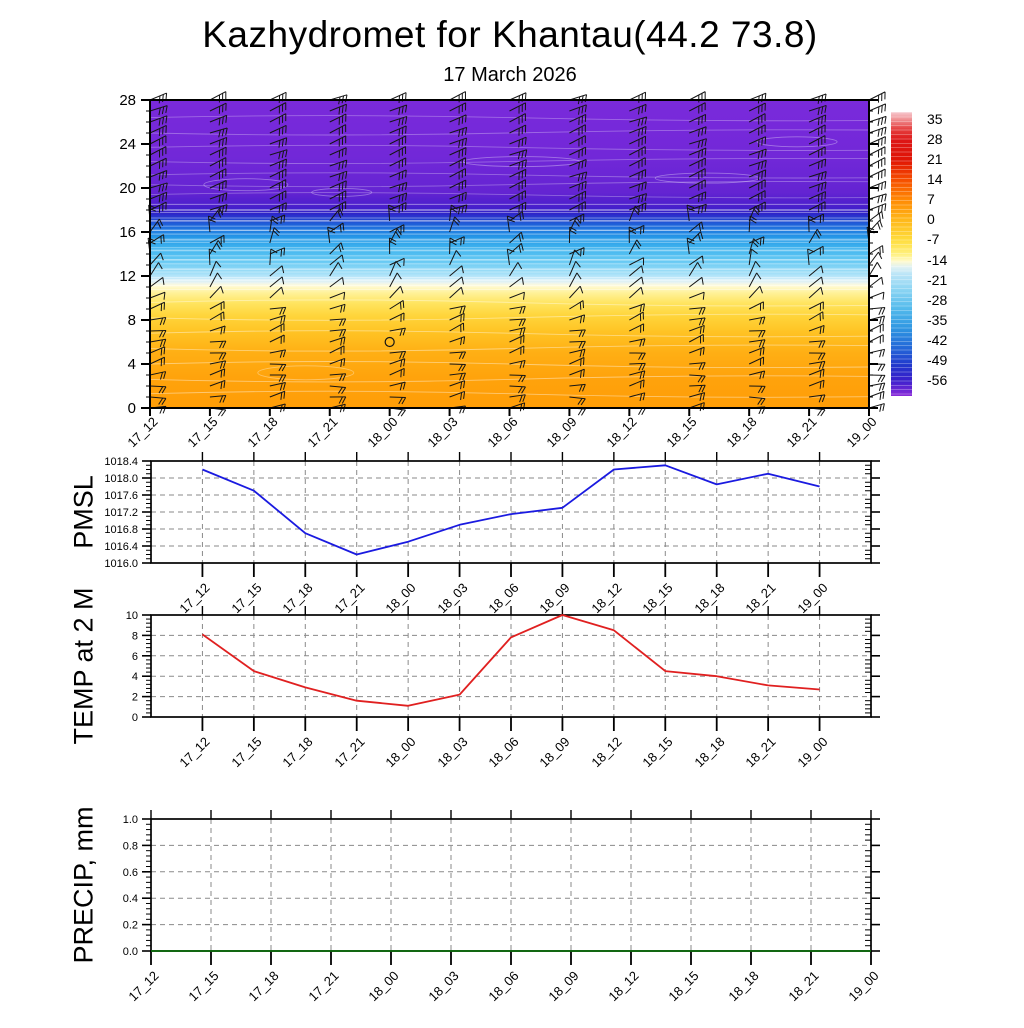  What do you see at coordinates (935, 179) in the screenshot?
I see `colorbar-tick-label: 14` at bounding box center [935, 179].